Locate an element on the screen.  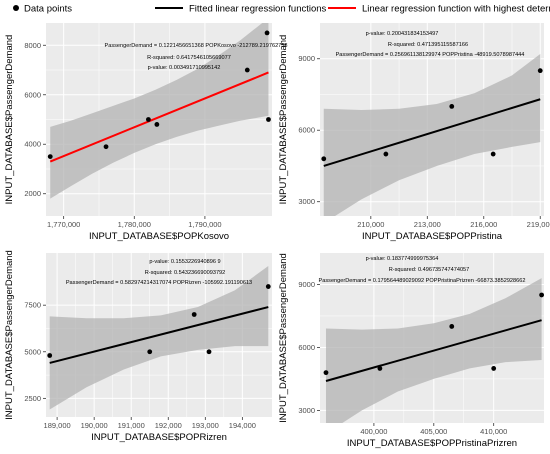
y-tick-label: 5000 is located at coordinates (32, 351).